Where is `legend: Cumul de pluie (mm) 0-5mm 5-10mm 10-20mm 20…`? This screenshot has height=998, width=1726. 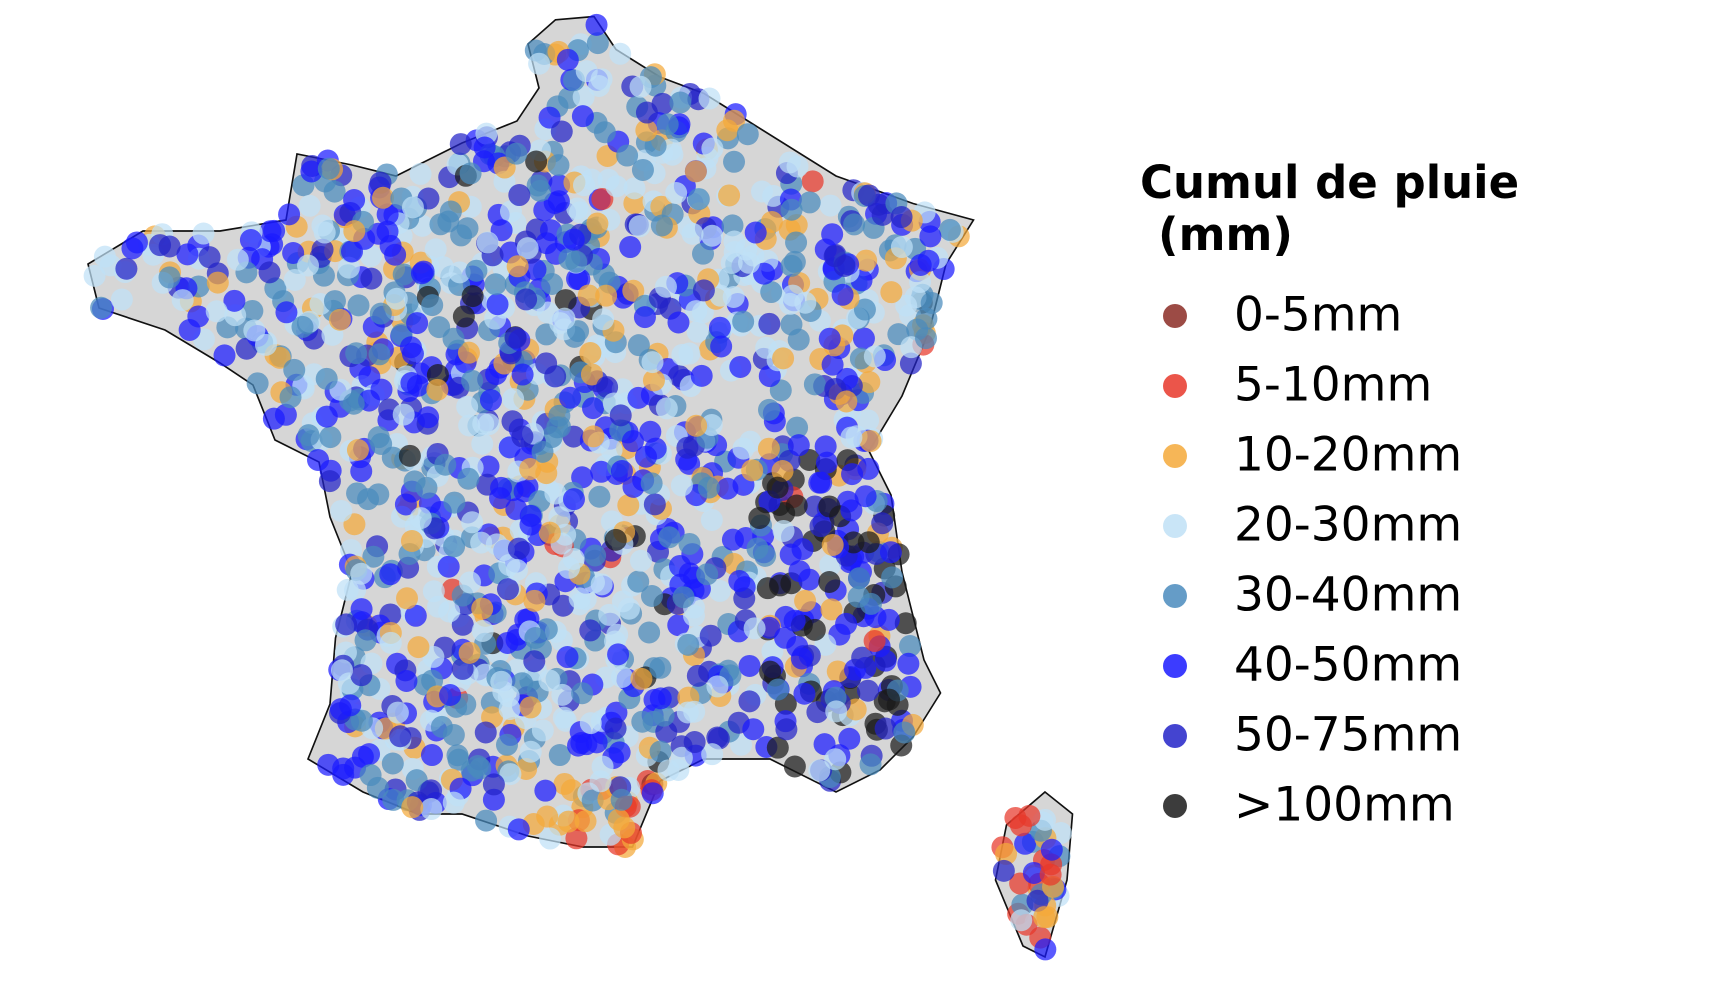 legend: Cumul de pluie (mm) 0-5mm 5-10mm 10-20mm 20… is located at coordinates (1329, 494).